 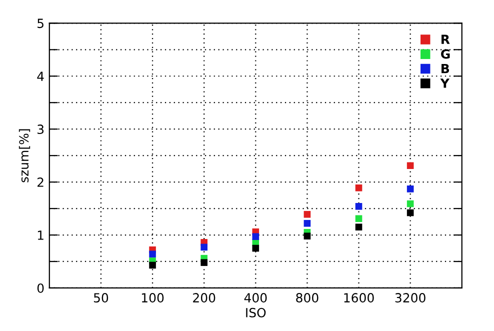 What do you see at coordinates (307, 298) in the screenshot?
I see `x-tick-label: 800` at bounding box center [307, 298].